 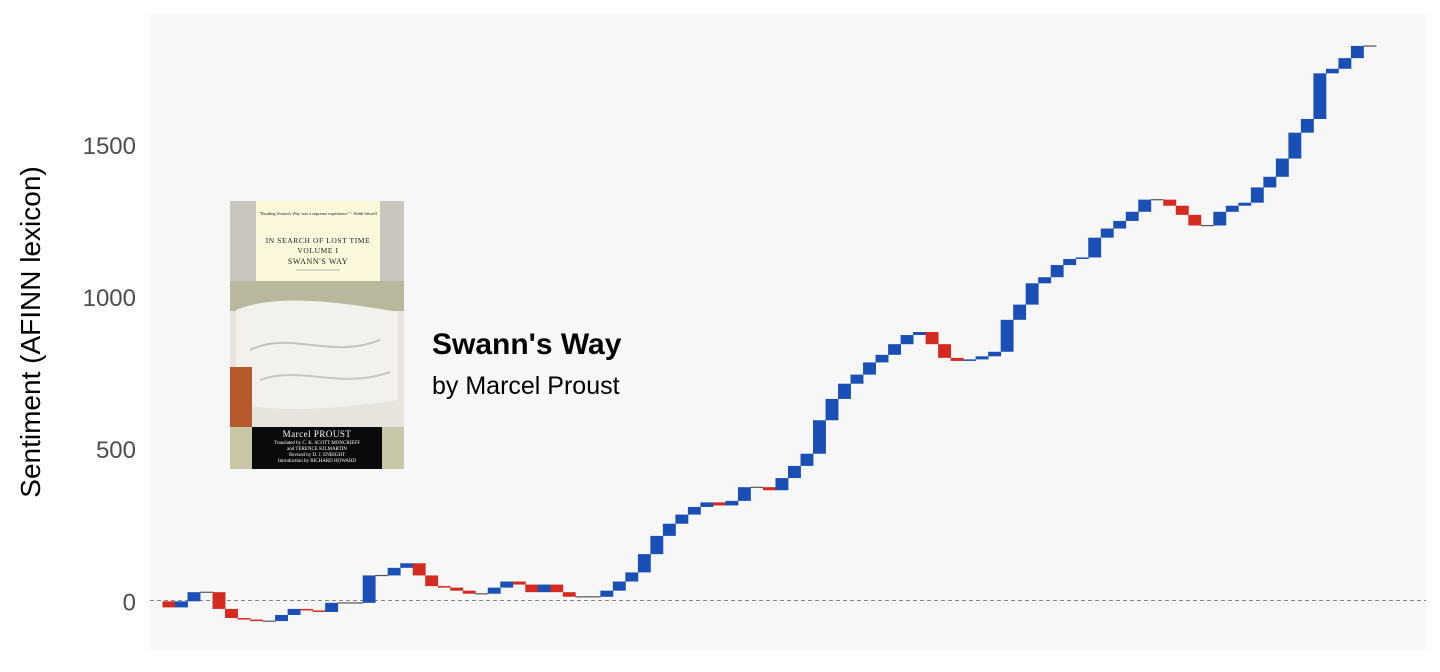 What do you see at coordinates (116, 450) in the screenshot?
I see `y-tick-label: 500` at bounding box center [116, 450].